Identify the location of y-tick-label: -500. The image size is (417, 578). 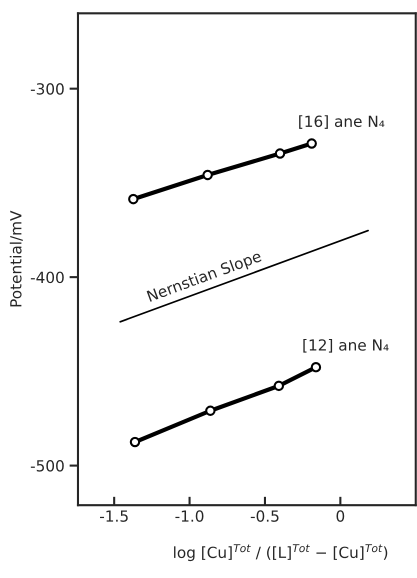
(47, 466).